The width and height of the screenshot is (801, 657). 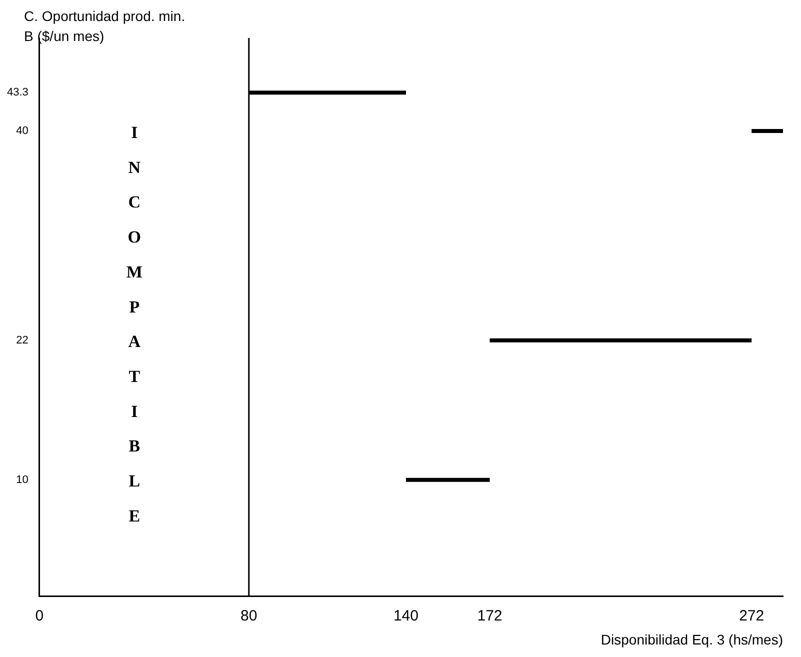 I want to click on y-tick-label: 43.3, so click(x=17, y=92).